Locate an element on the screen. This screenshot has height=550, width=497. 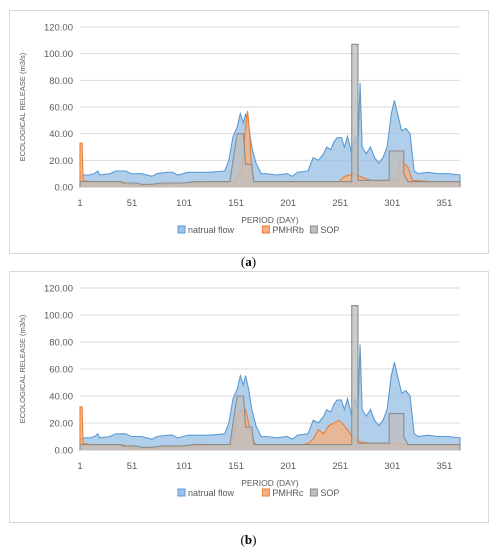
caption-a: (a) is located at coordinates (248, 261).